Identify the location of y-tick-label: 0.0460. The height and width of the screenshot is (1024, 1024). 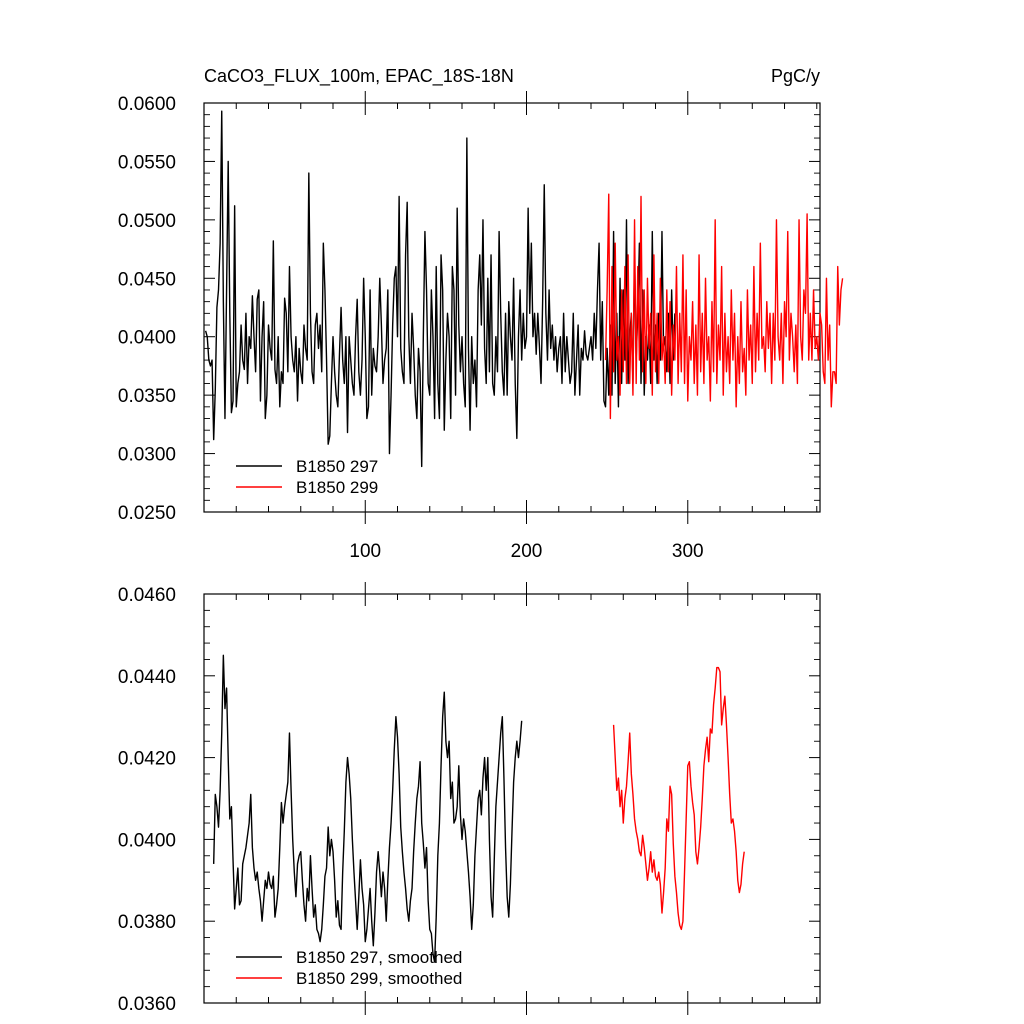
(147, 595).